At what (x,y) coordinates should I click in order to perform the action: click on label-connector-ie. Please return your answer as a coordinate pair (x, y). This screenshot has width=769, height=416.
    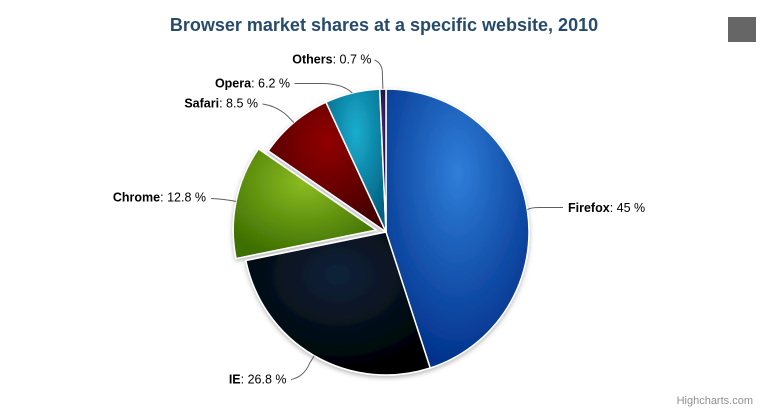
    Looking at the image, I should click on (302, 367).